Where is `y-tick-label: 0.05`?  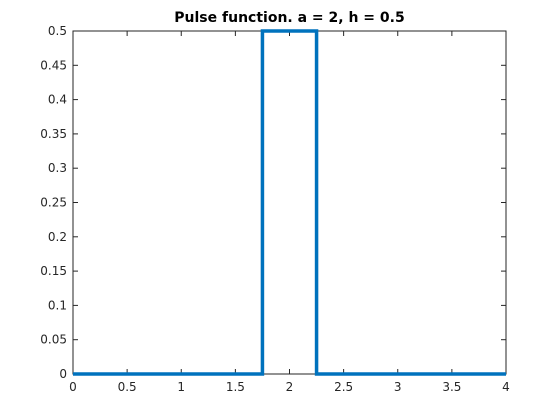
y-tick-label: 0.05 is located at coordinates (53, 340).